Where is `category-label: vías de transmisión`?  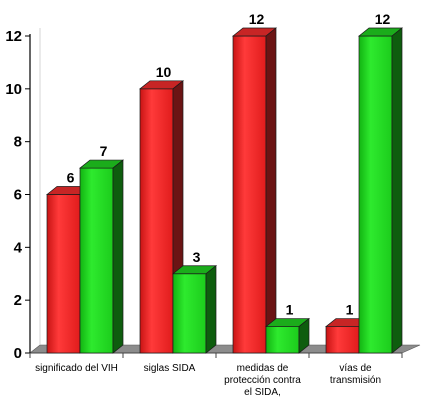
category-label: vías de transmisión is located at coordinates (355, 374).